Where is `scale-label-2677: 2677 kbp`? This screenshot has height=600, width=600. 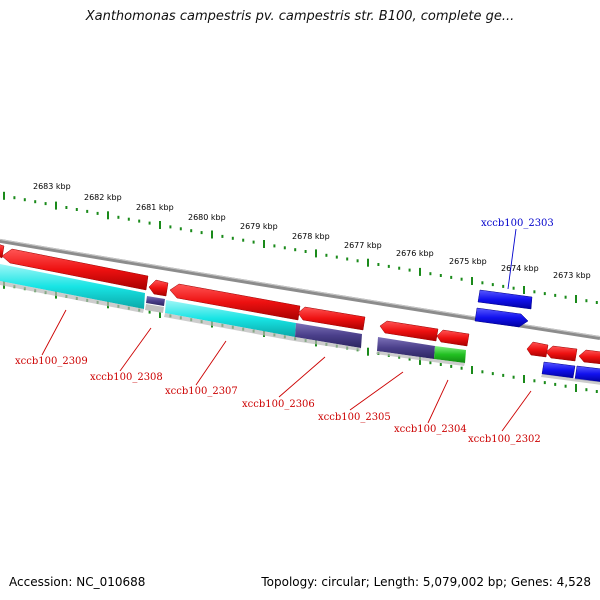 scale-label-2677: 2677 kbp is located at coordinates (363, 245).